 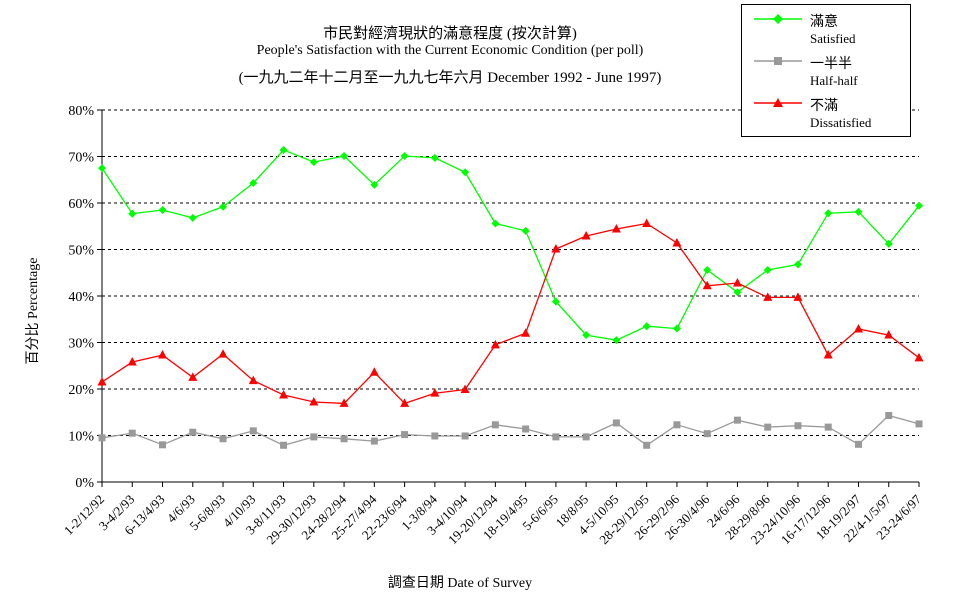 What do you see at coordinates (778, 102) in the screenshot?
I see `legend-marker-dissatisfied` at bounding box center [778, 102].